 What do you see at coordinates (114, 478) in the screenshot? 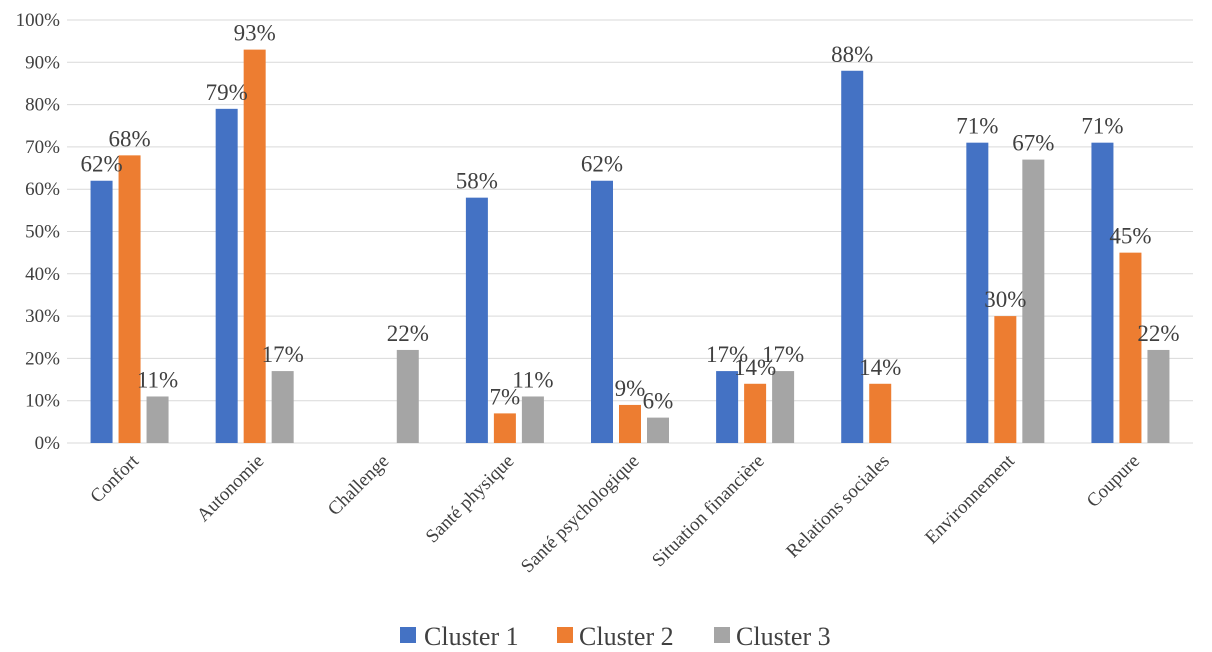
I see `category-label: Confort` at bounding box center [114, 478].